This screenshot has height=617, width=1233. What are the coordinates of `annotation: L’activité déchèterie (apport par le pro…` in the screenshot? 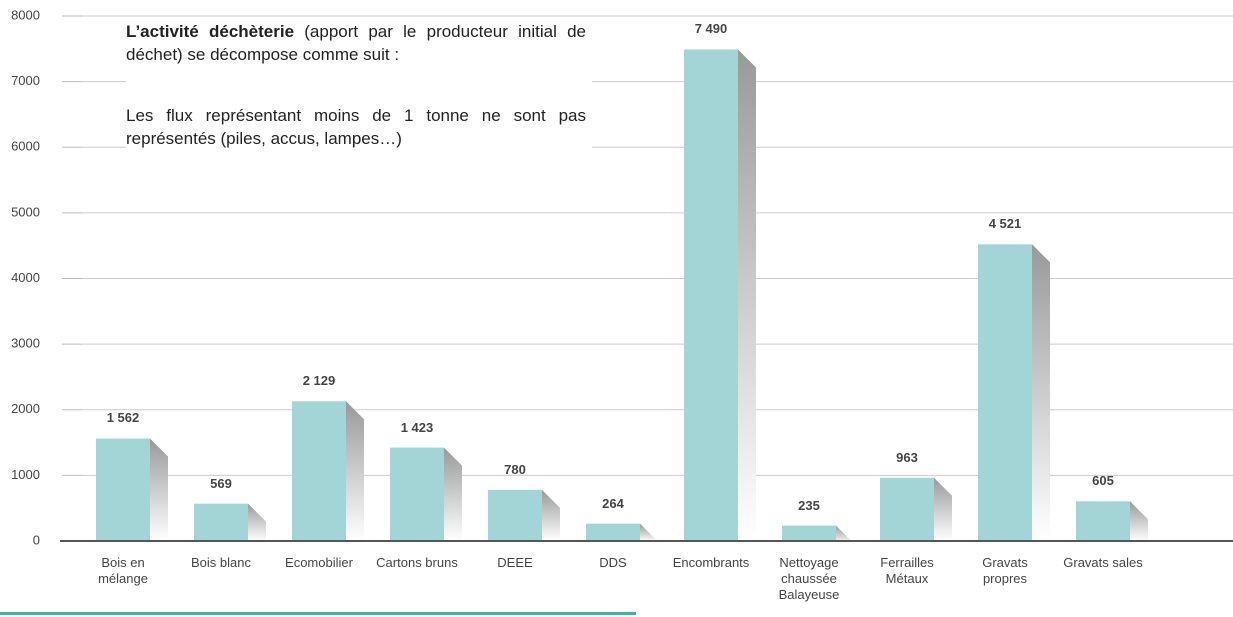 It's located at (359, 104).